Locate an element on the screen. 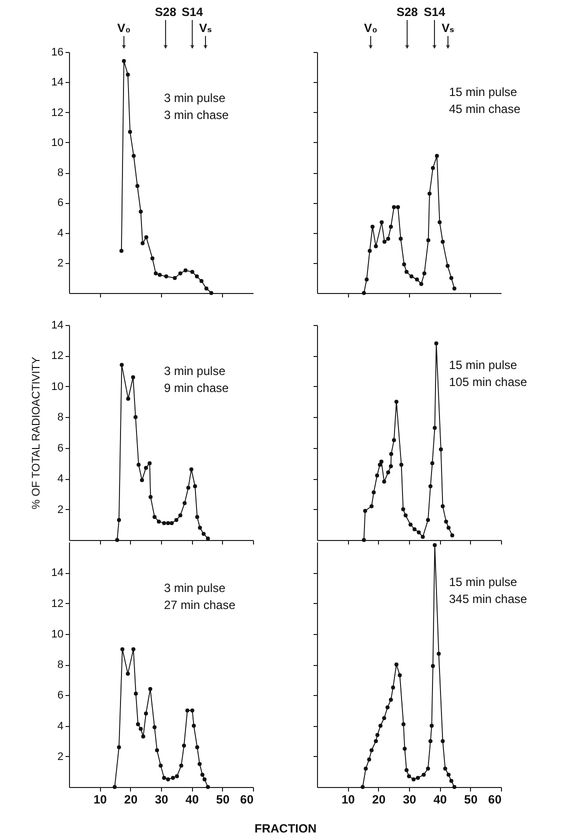  x-tick-label: 10 is located at coordinates (348, 799).